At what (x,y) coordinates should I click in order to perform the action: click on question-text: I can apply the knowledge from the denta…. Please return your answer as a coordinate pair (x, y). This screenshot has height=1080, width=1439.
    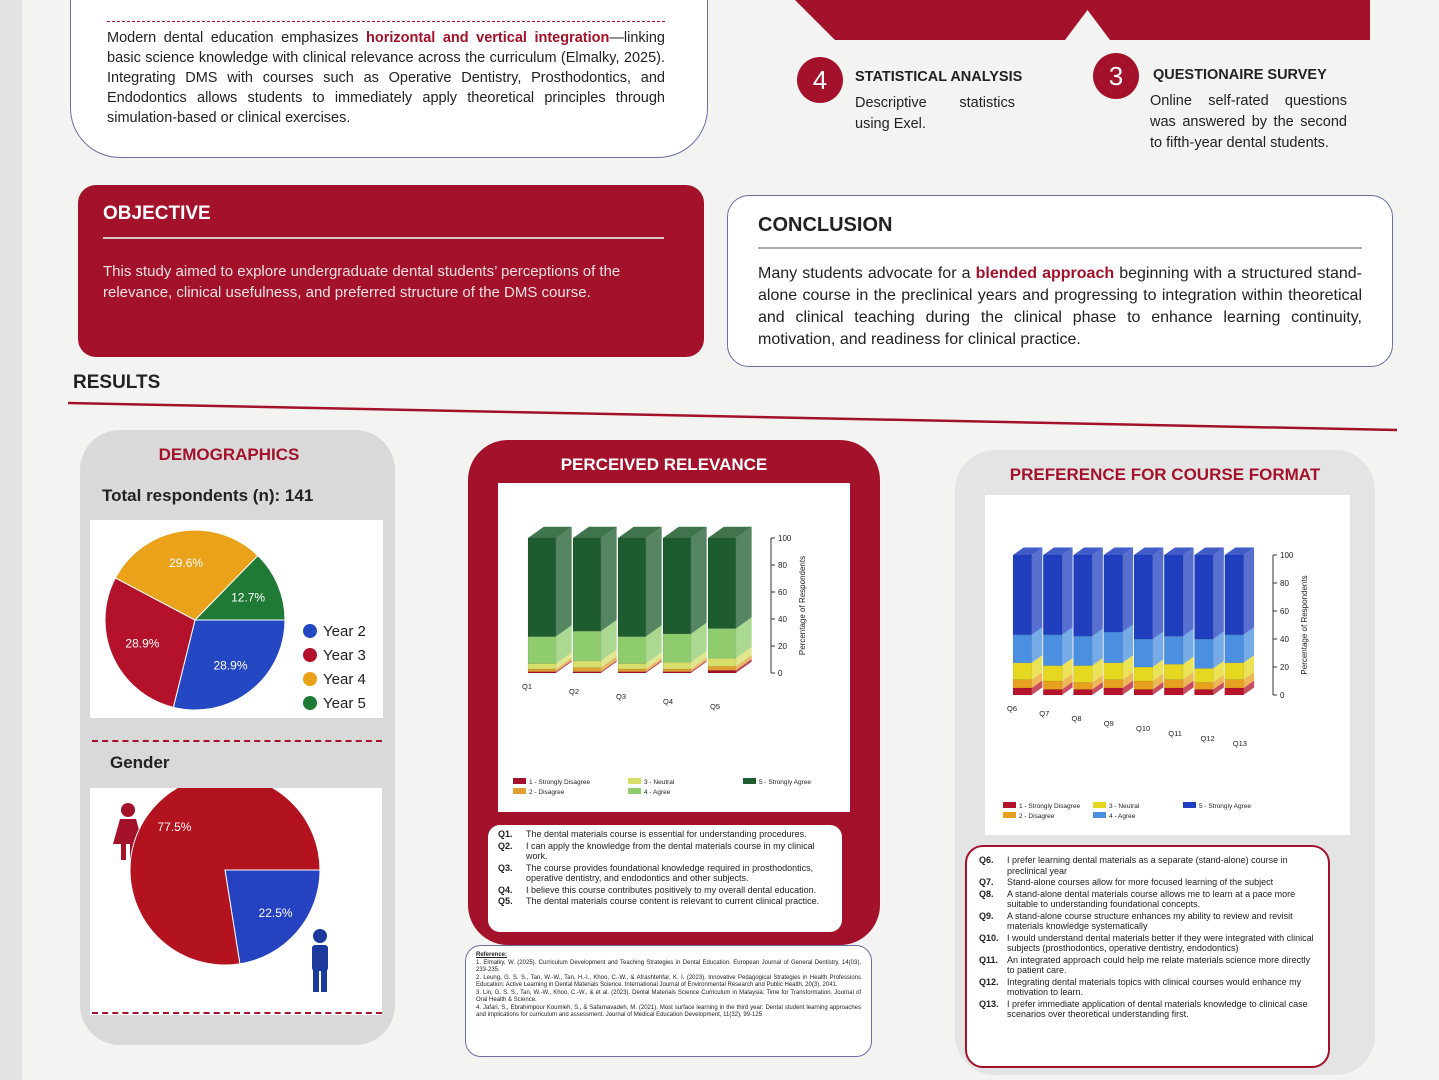
    Looking at the image, I should click on (670, 851).